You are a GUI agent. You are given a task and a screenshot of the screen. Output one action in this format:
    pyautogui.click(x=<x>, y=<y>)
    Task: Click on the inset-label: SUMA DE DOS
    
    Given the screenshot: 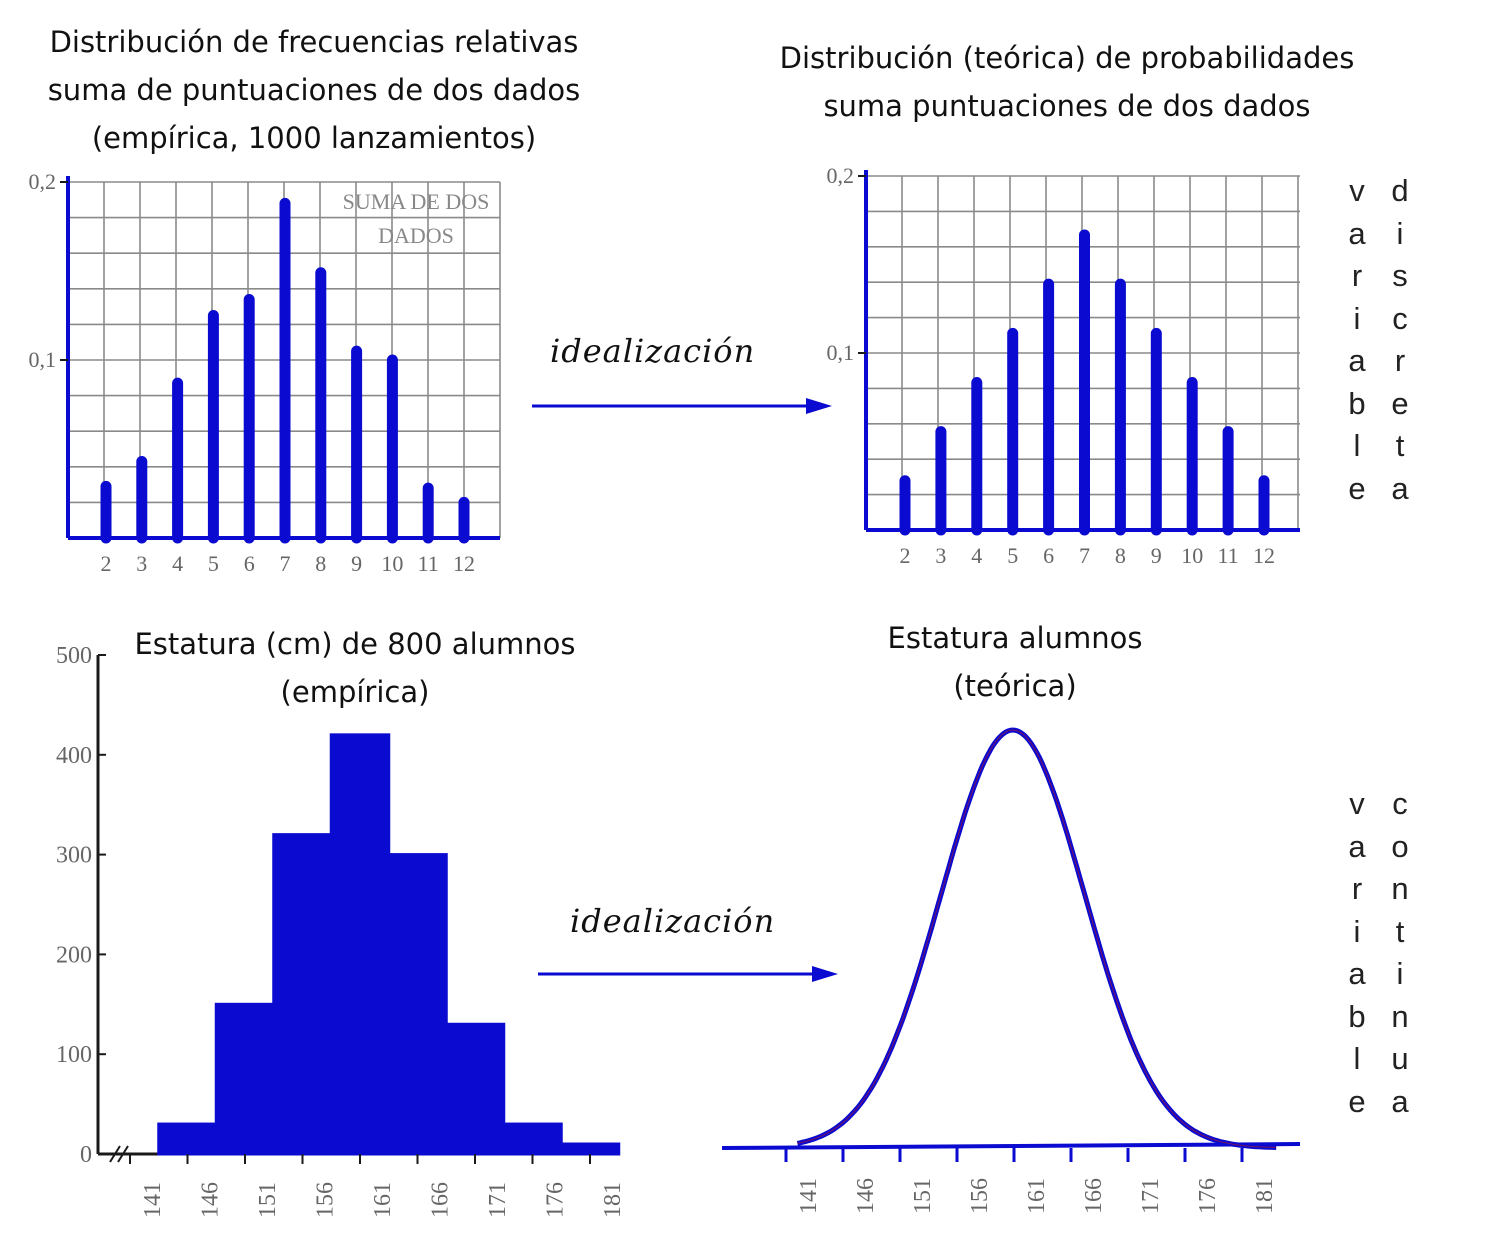 What is the action you would take?
    pyautogui.click(x=416, y=201)
    